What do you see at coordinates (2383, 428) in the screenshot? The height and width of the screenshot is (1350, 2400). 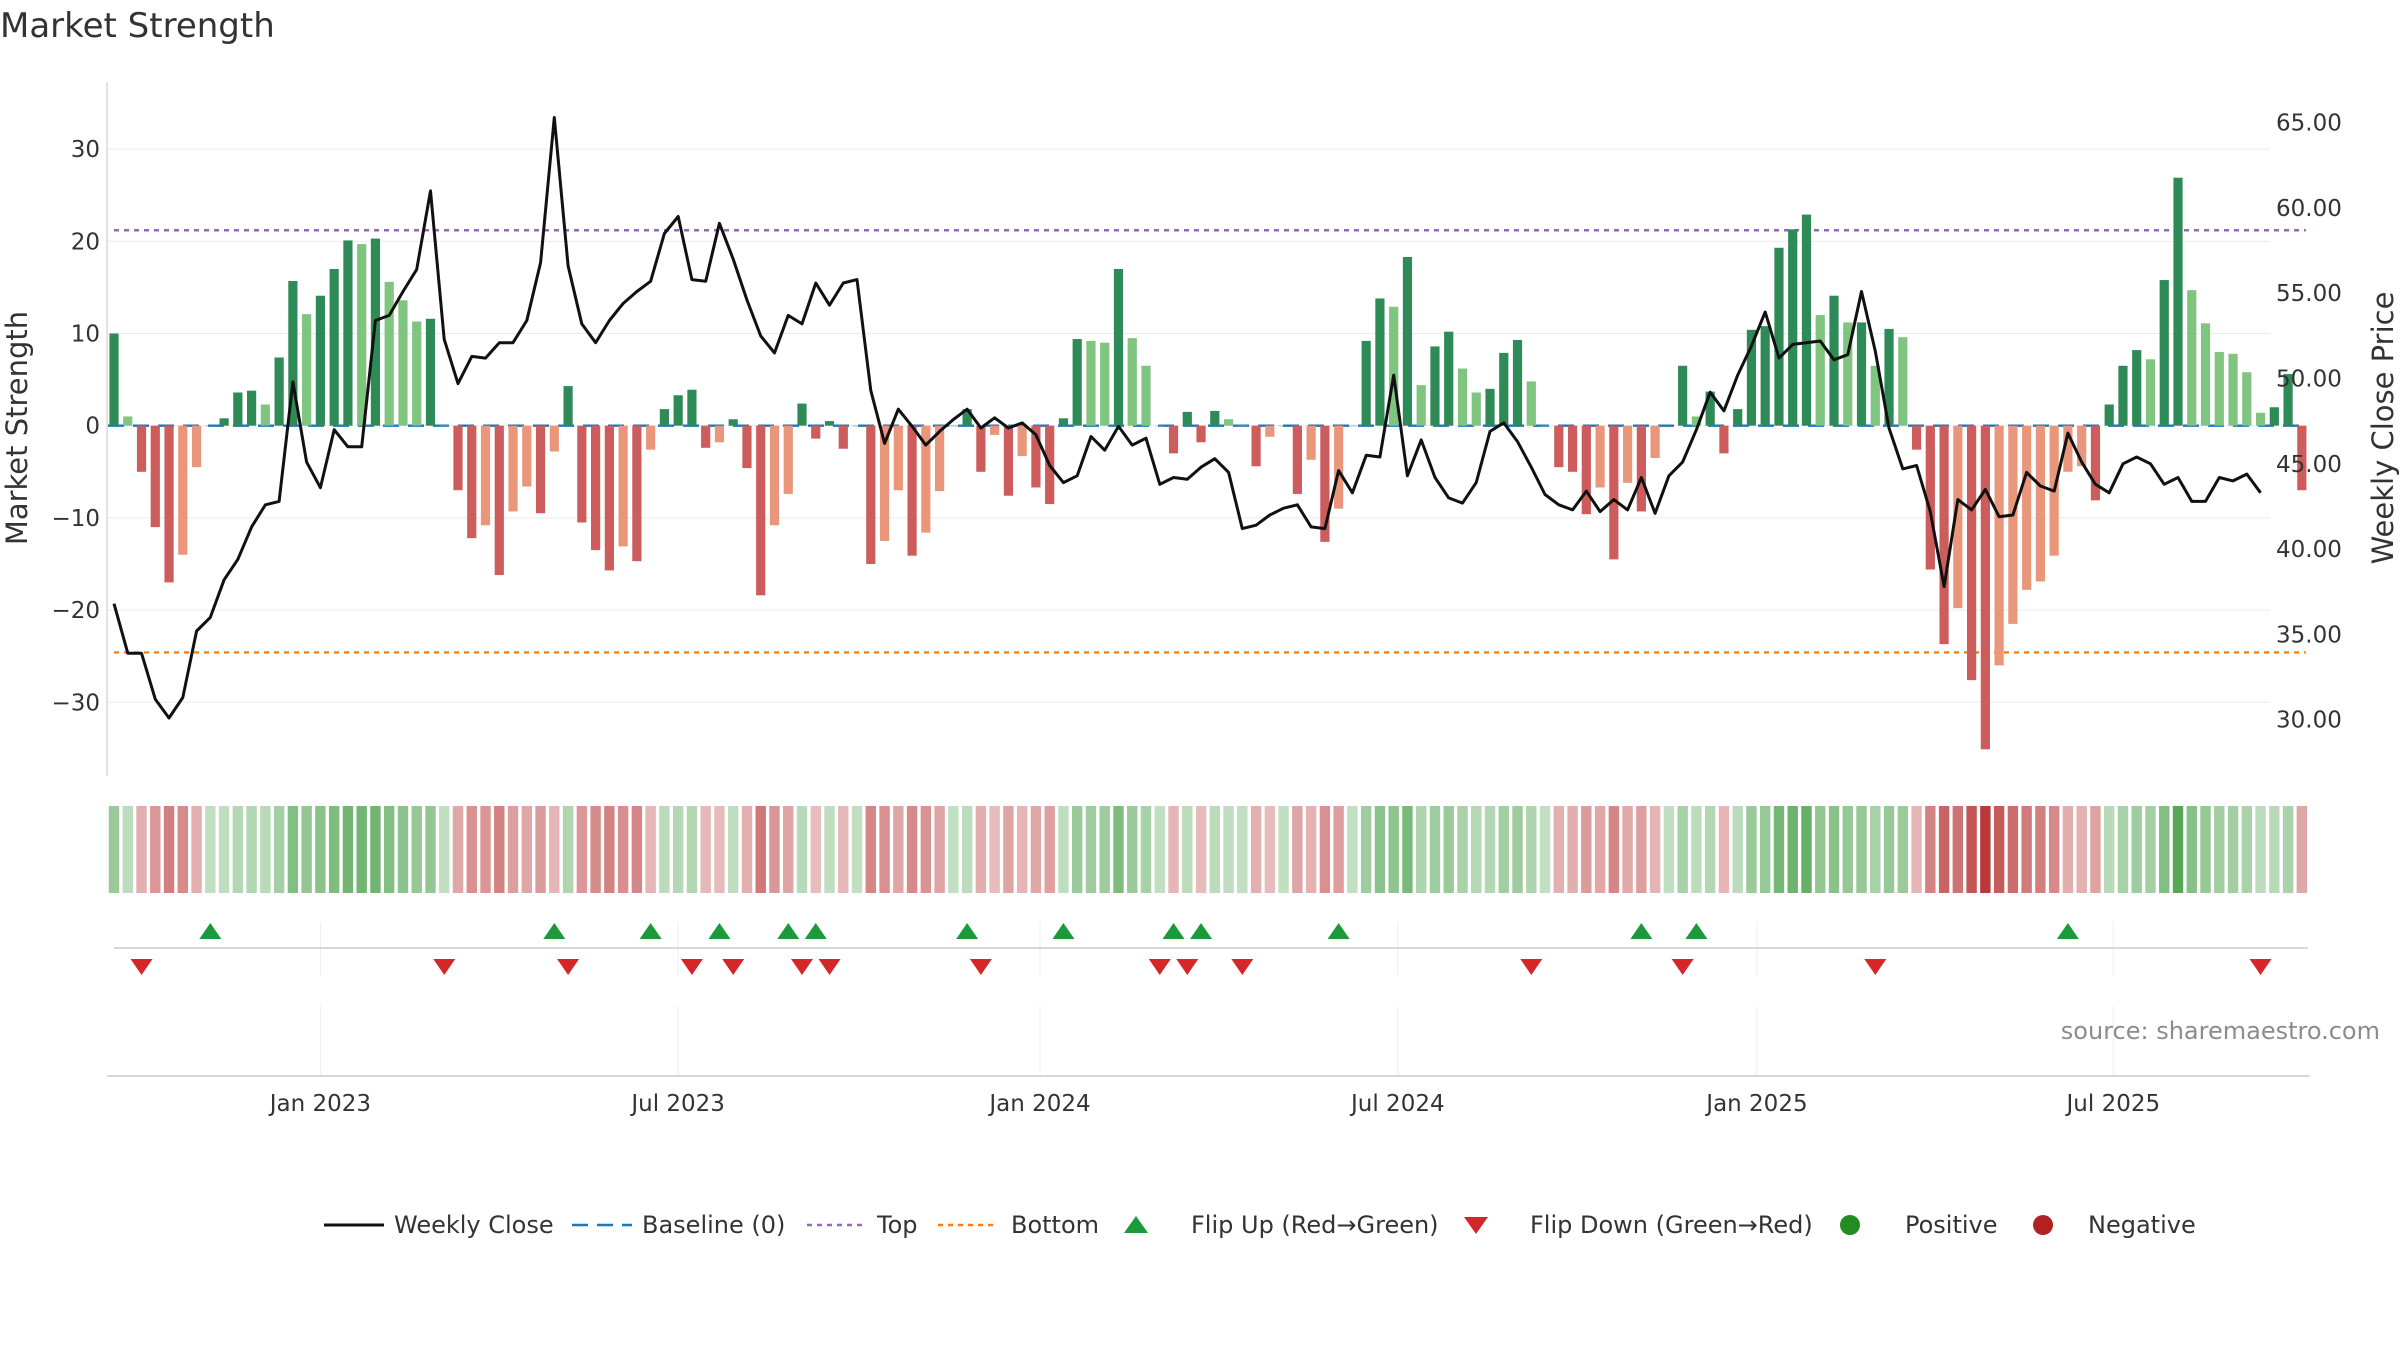 I see `y-axis-label-right: Weekly Close Price` at bounding box center [2383, 428].